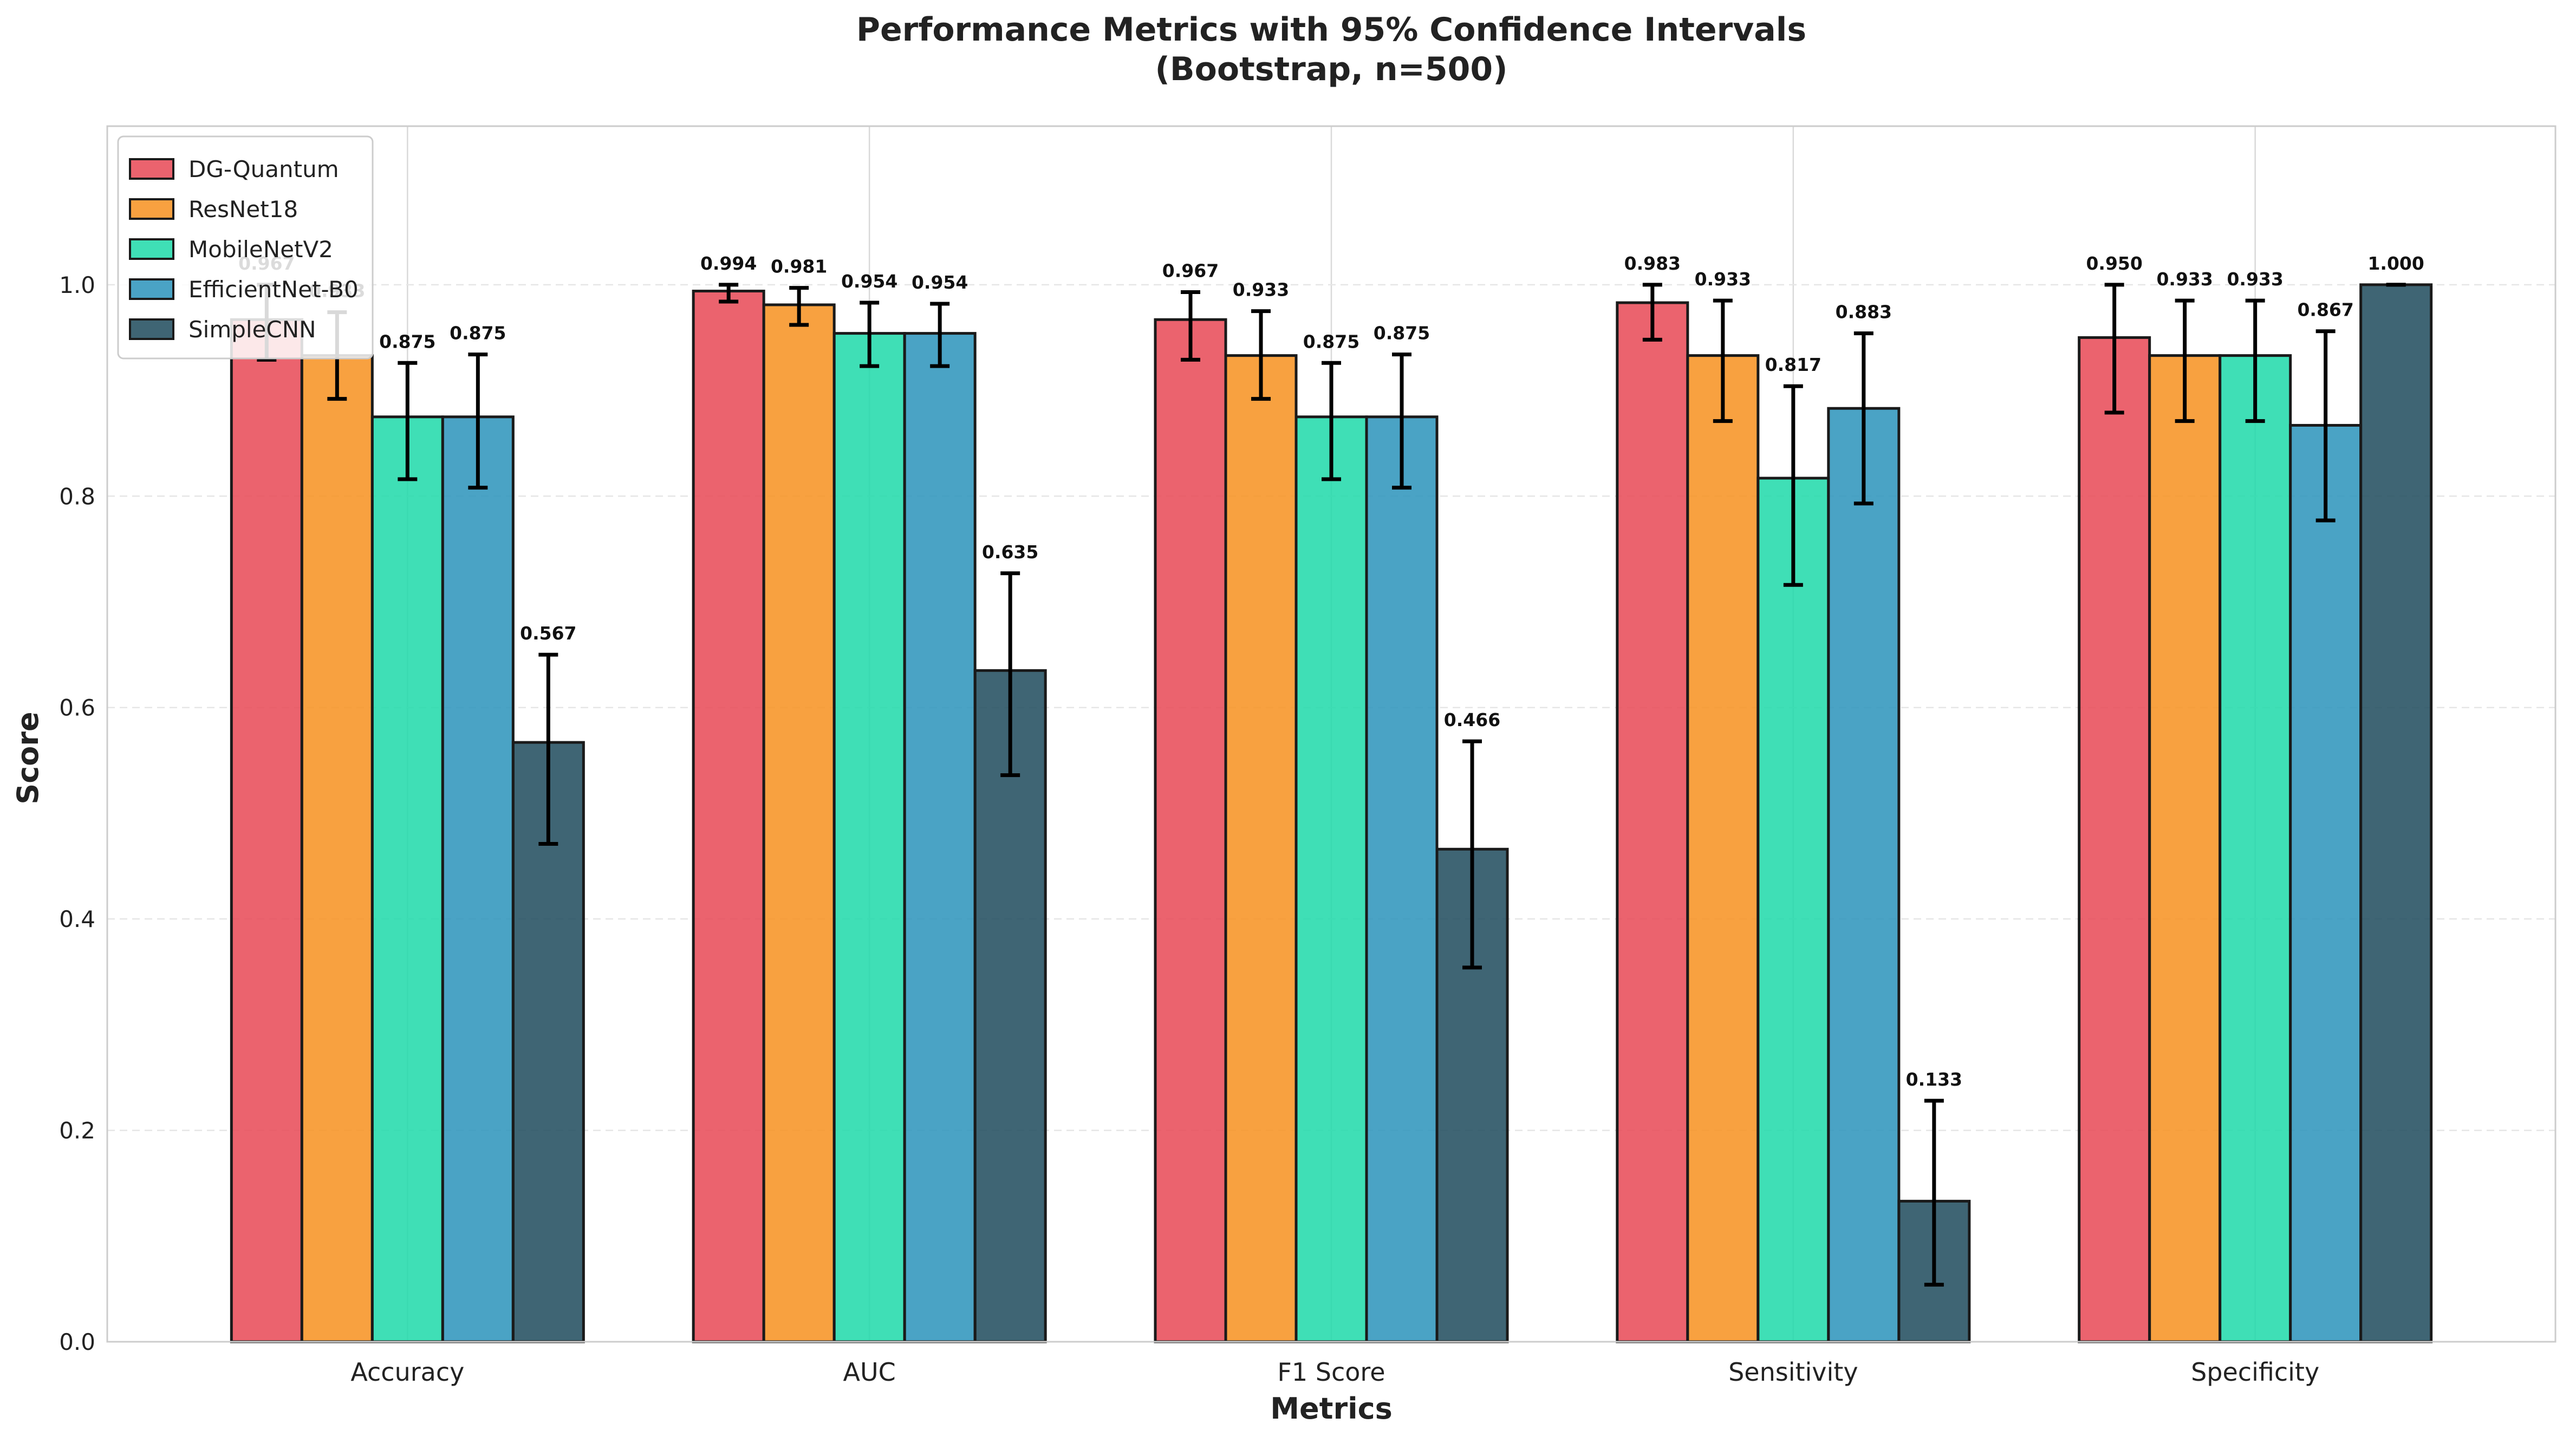 The height and width of the screenshot is (1443, 2576). Describe the element at coordinates (77, 497) in the screenshot. I see `y-tick-label: 0.8` at that location.